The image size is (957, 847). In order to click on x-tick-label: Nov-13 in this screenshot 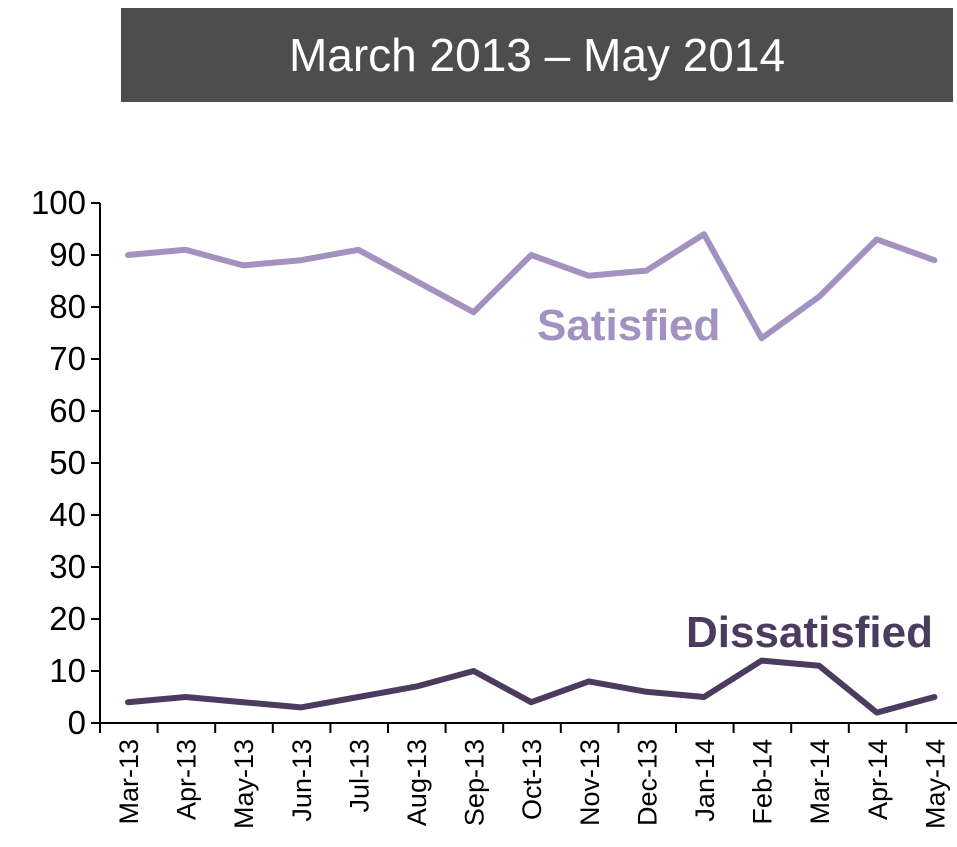, I will do `click(590, 782)`.